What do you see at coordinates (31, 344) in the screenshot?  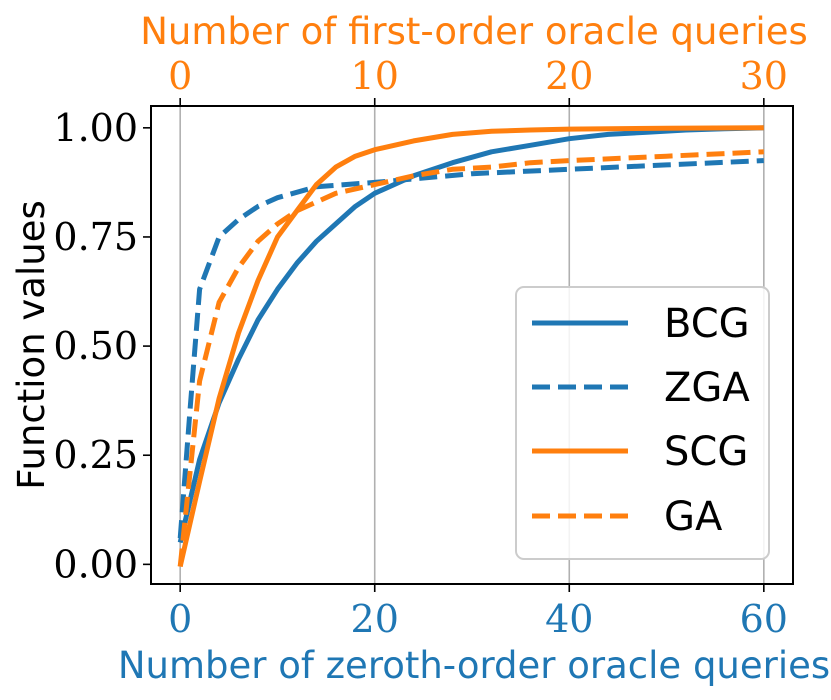 I see `y-axis-label: Function values` at bounding box center [31, 344].